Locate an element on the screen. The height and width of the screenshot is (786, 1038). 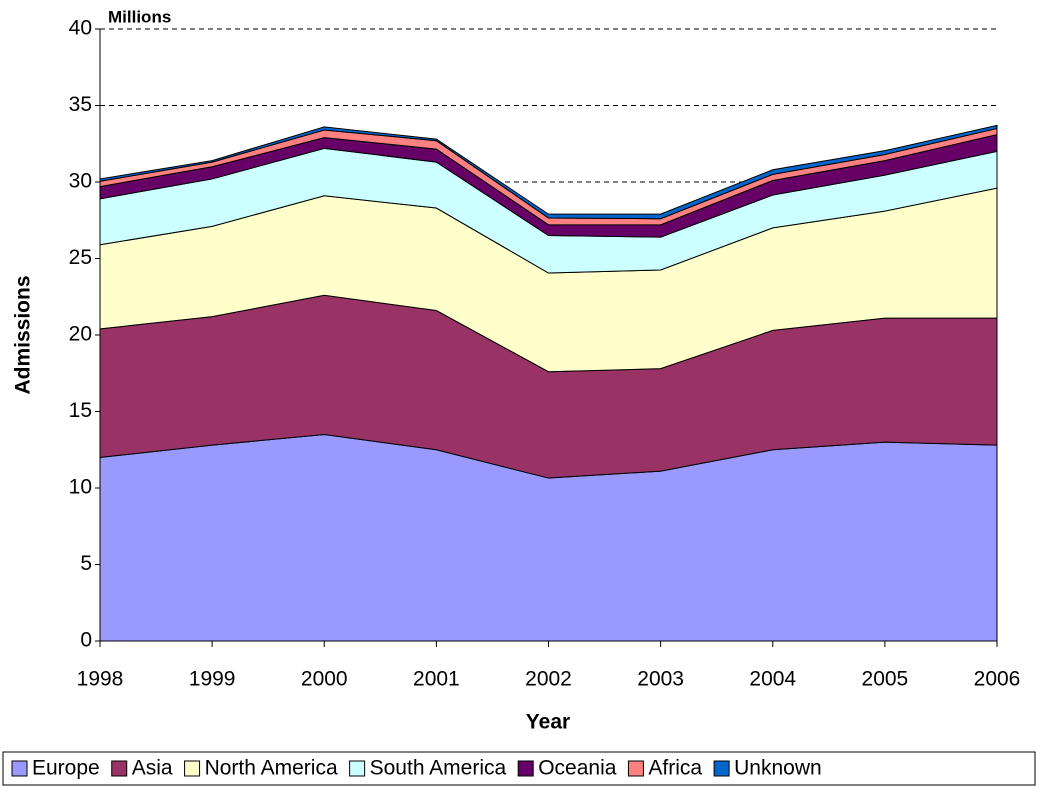
x-tick-label: 2004 is located at coordinates (772, 679).